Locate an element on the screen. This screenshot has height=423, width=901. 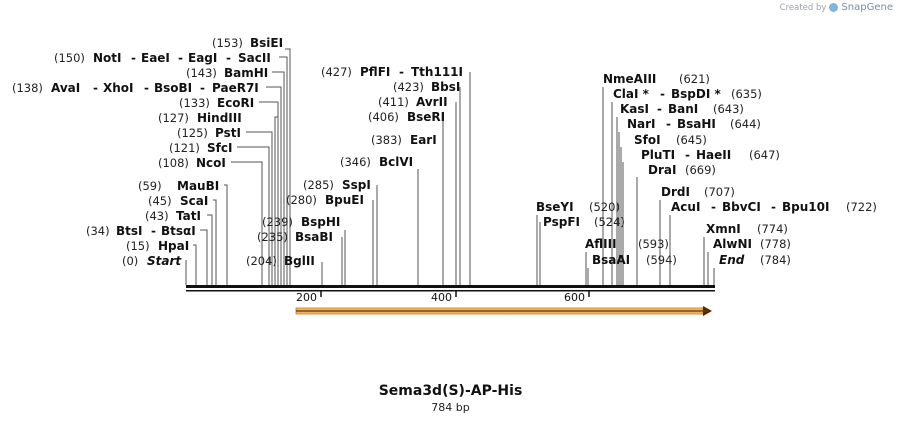
site-label-avai-group: (138) AvaI - XhoI - BsoBI - PaeR7I is located at coordinates (135, 88).